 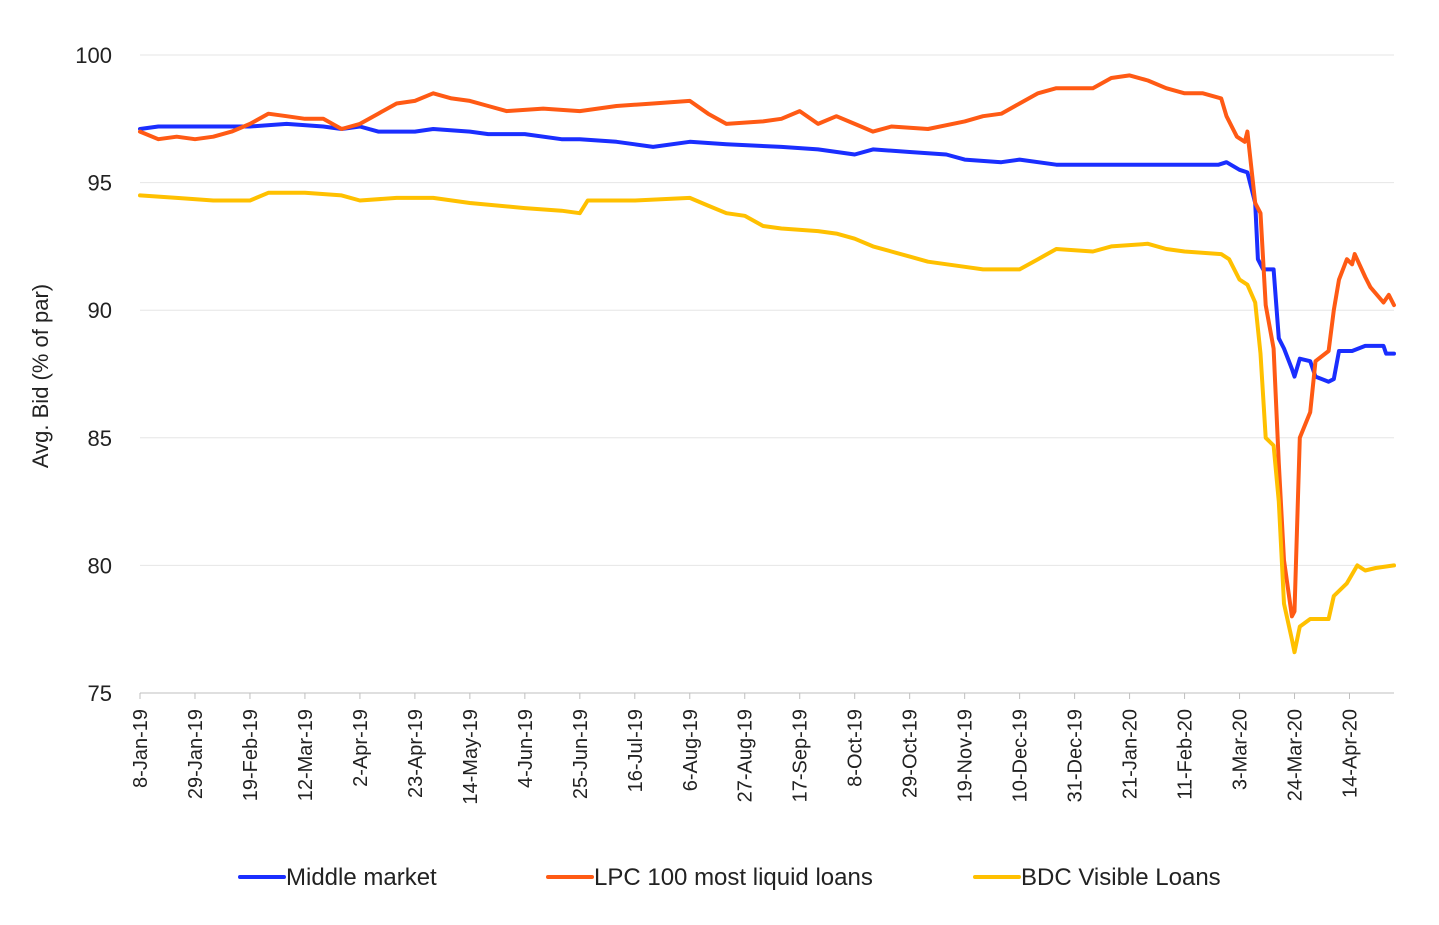 I want to click on y-tick-label: 75, so click(x=100, y=693).